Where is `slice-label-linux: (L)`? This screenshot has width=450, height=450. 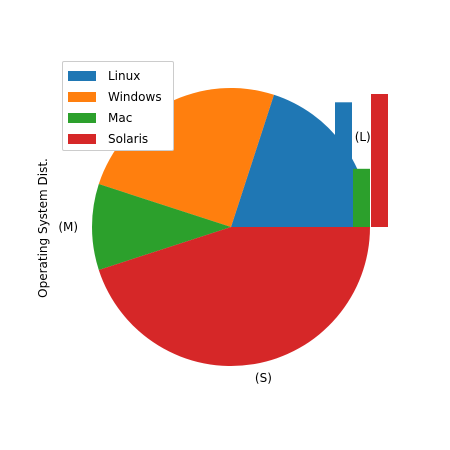
slice-label-linux: (L) is located at coordinates (363, 137).